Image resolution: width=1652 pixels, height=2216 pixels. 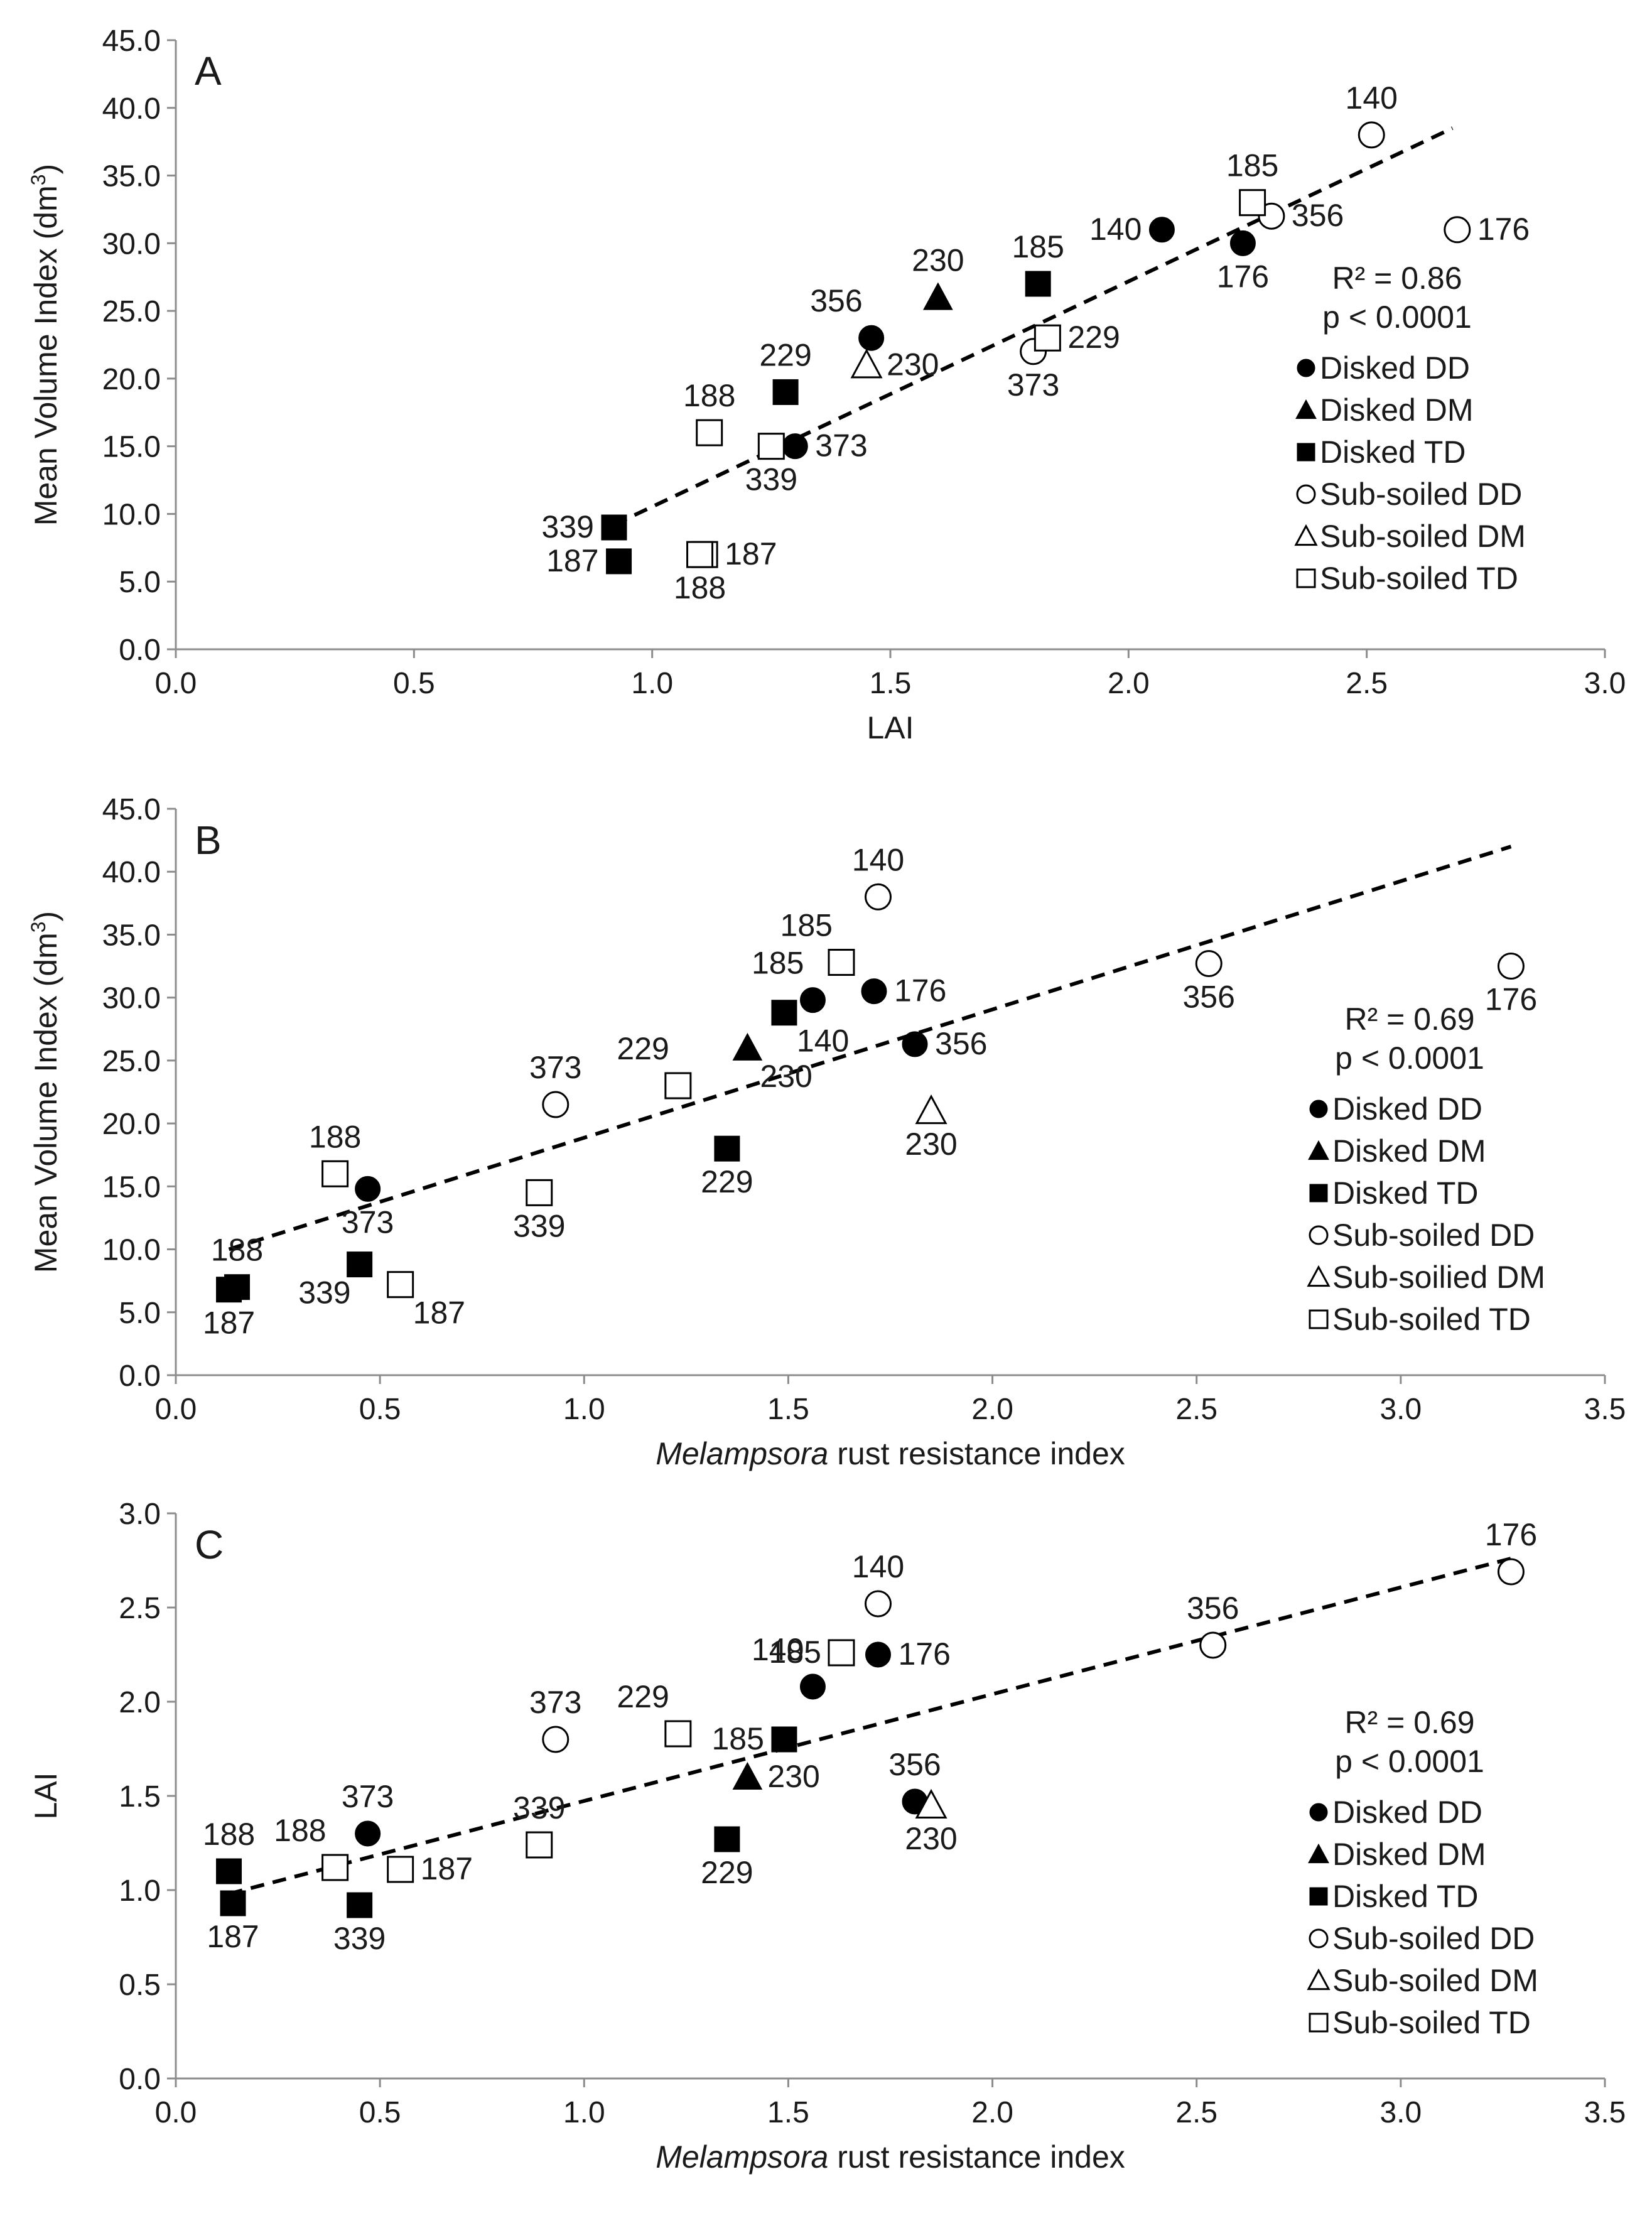 I want to click on y-tick-label: 15.0, so click(x=131, y=448).